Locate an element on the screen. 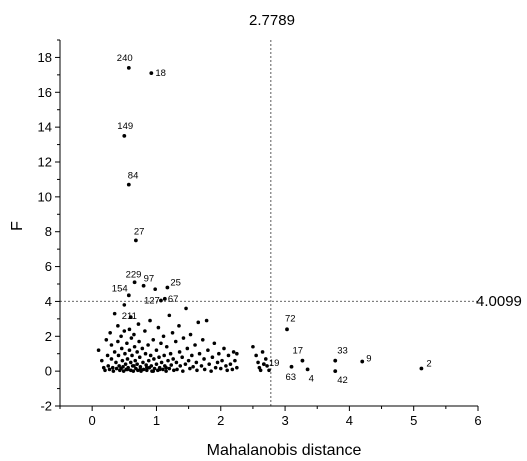  x-tick-label: 4 is located at coordinates (349, 420).